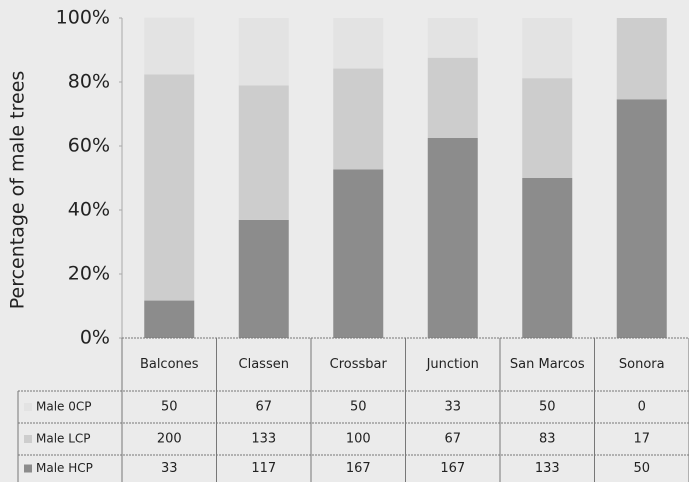  I want to click on category-cell: Sonora, so click(641, 364).